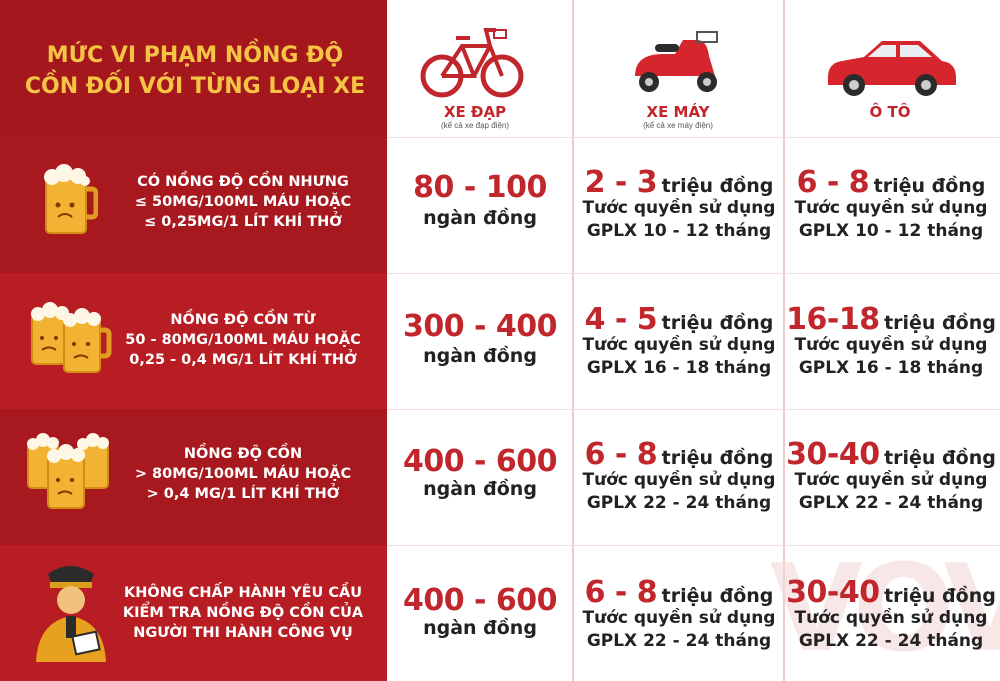 The height and width of the screenshot is (681, 1000). What do you see at coordinates (71, 616) in the screenshot?
I see `police-officer-icon` at bounding box center [71, 616].